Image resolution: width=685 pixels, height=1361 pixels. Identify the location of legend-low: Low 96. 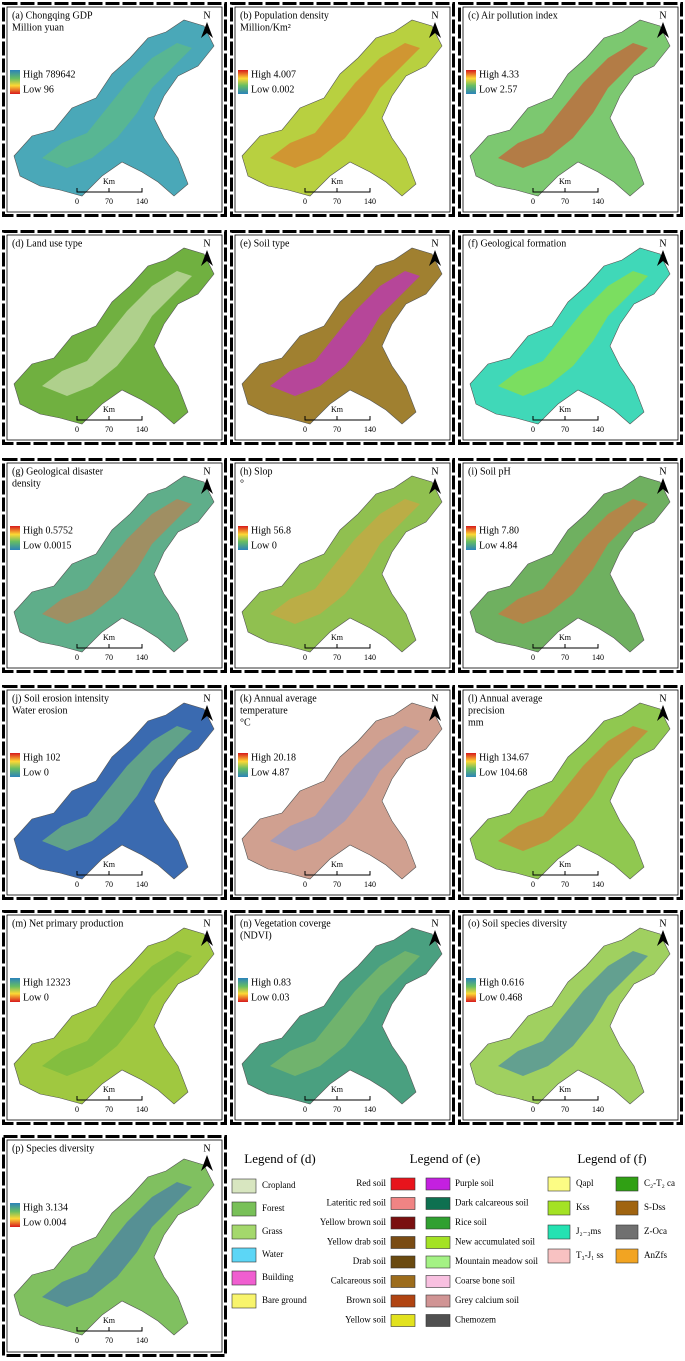
(38, 89).